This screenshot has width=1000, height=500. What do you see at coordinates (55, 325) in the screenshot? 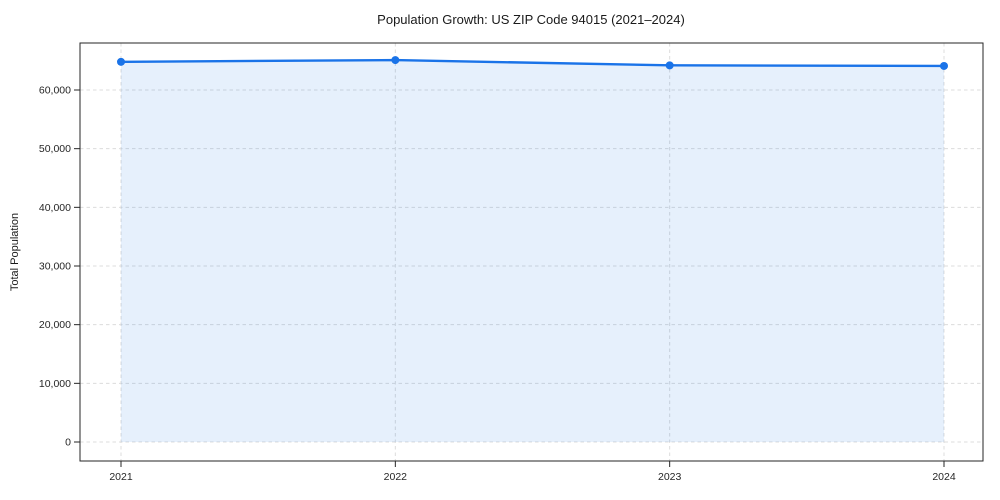
I see `y-tick-label: 20,000` at bounding box center [55, 325].